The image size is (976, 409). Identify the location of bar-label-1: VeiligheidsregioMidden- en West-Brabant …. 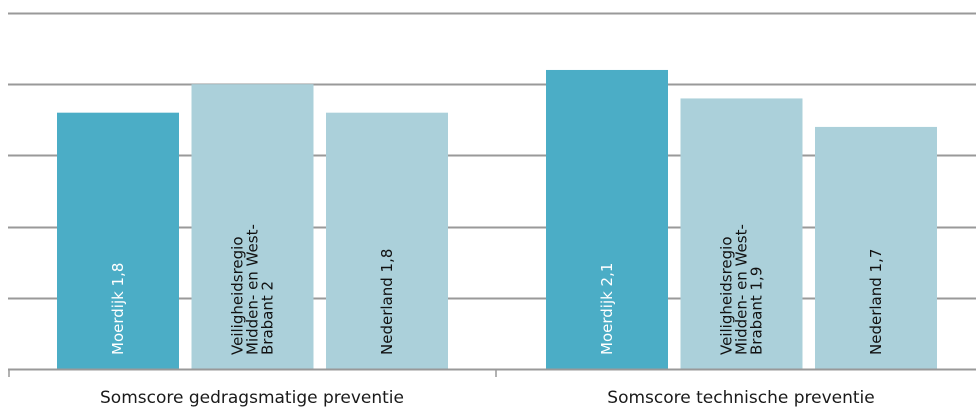
(253, 289).